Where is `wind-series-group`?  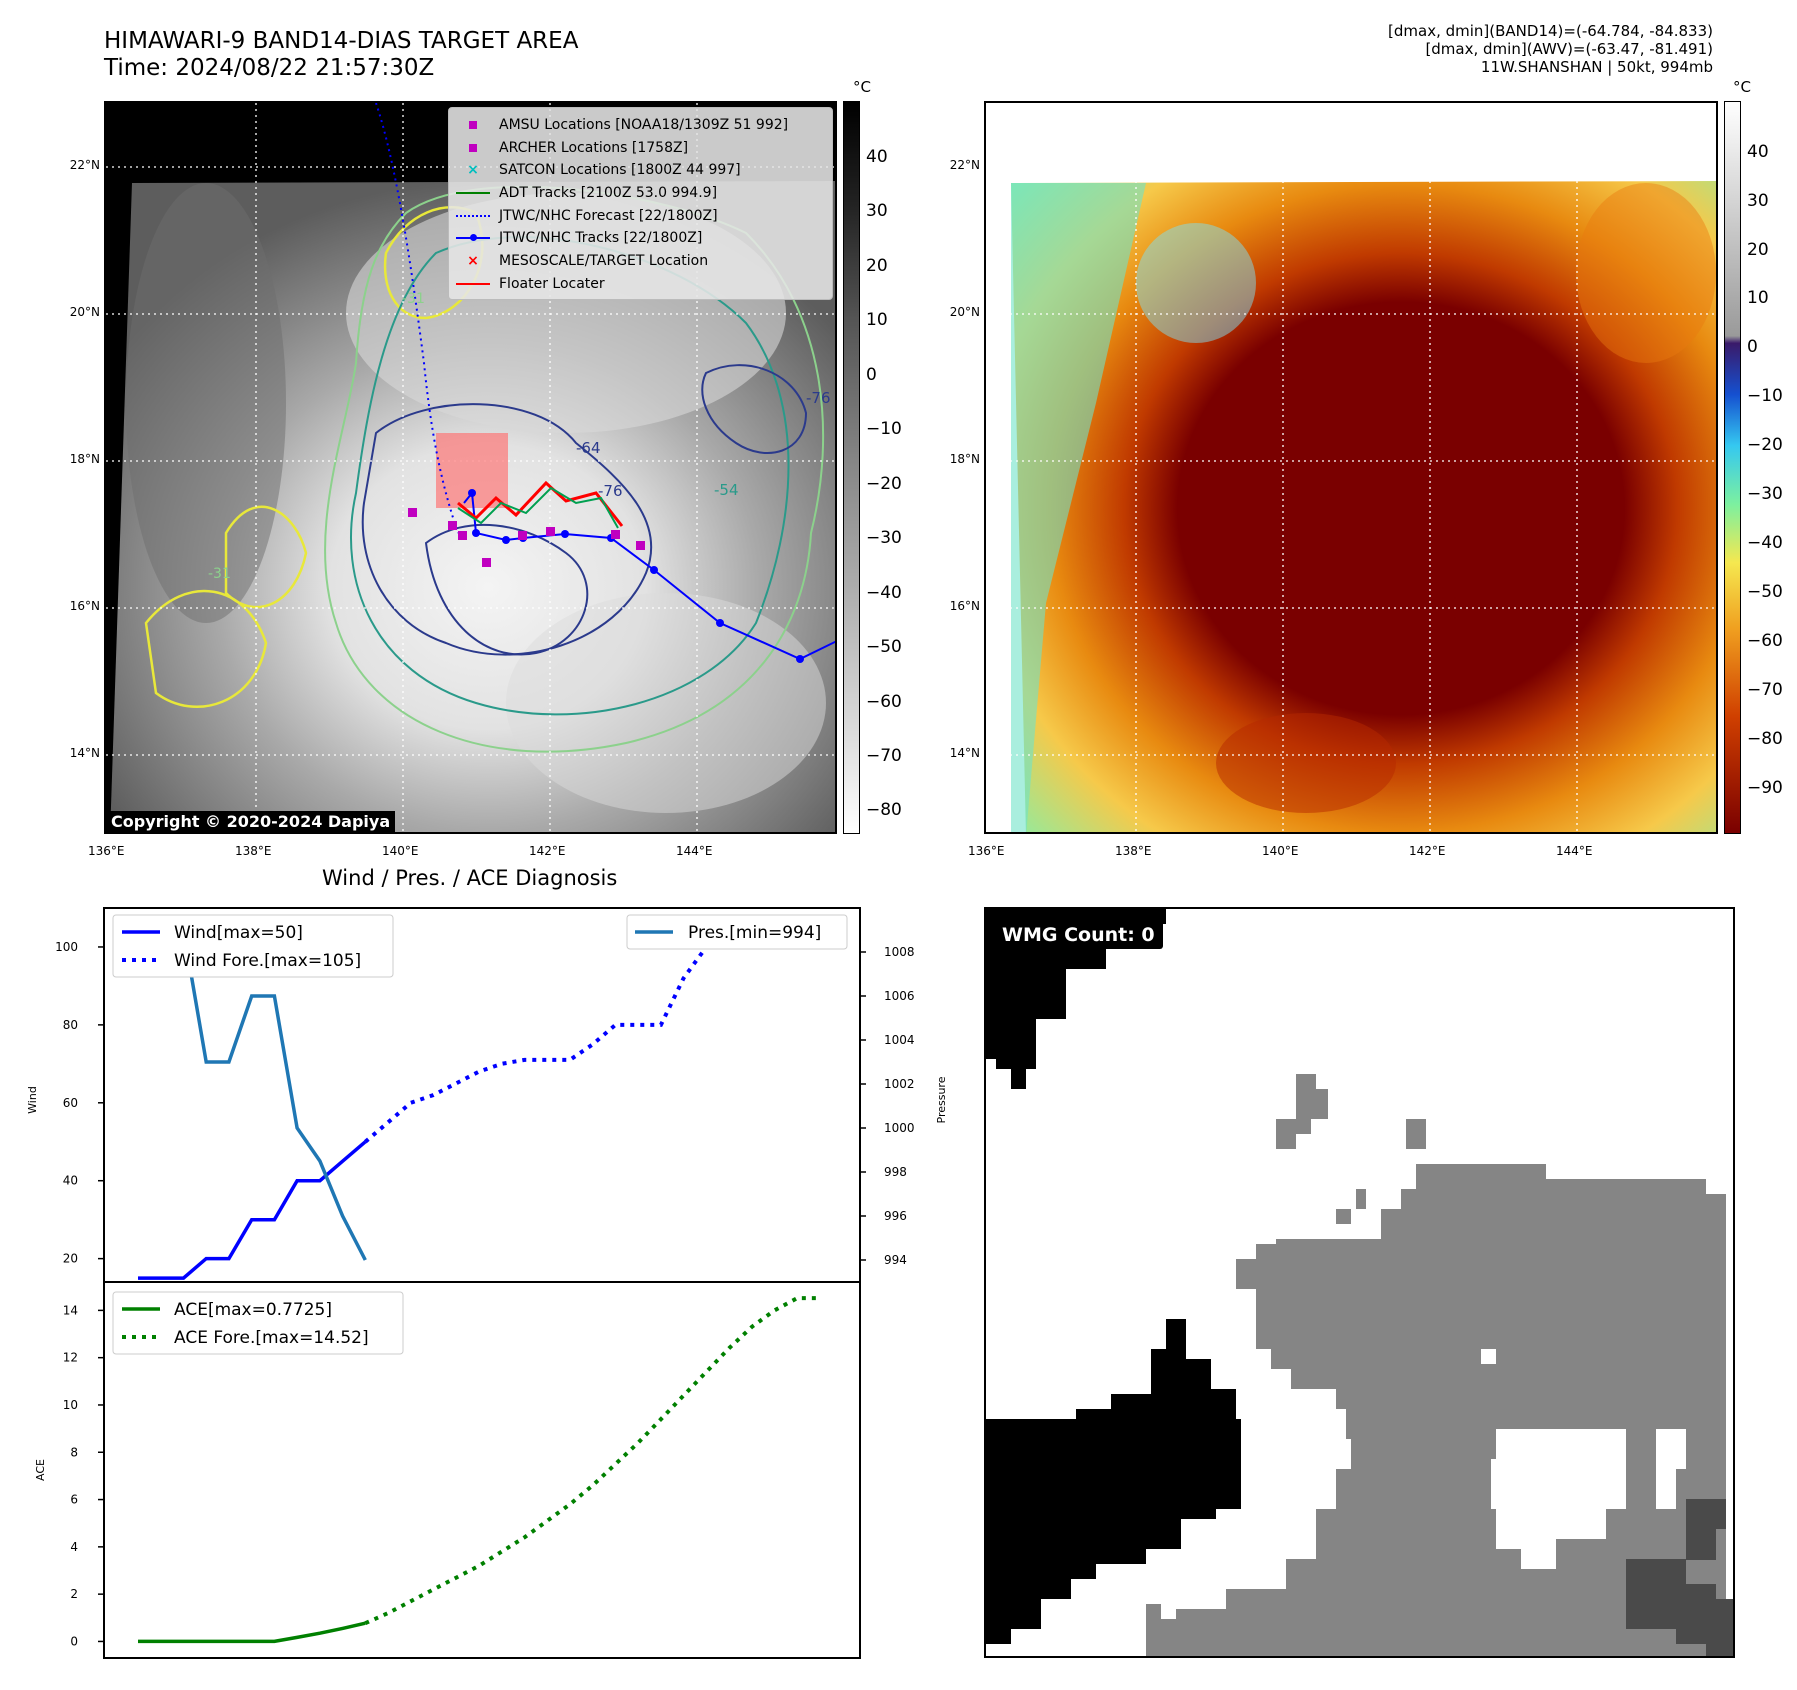
wind-series-group is located at coordinates (480, 1102).